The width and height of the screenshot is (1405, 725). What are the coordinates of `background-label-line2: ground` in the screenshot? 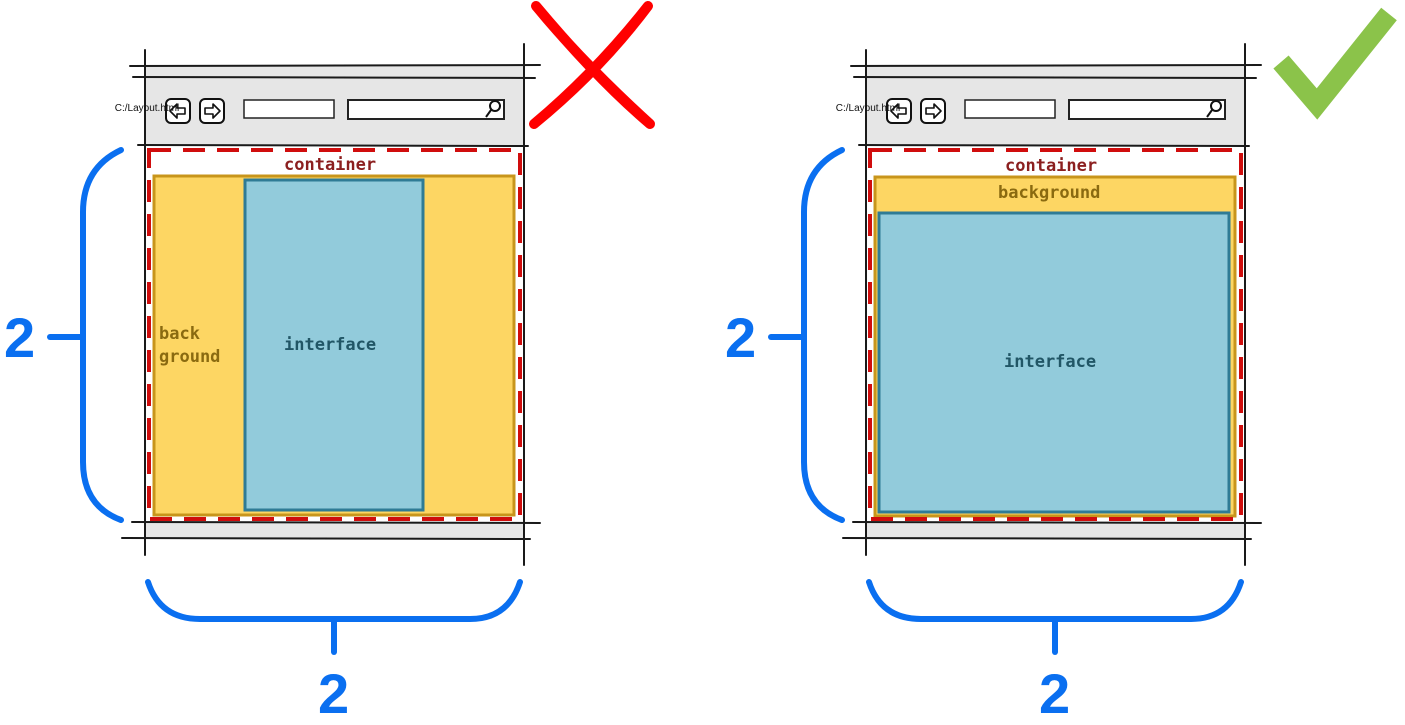 It's located at (190, 357).